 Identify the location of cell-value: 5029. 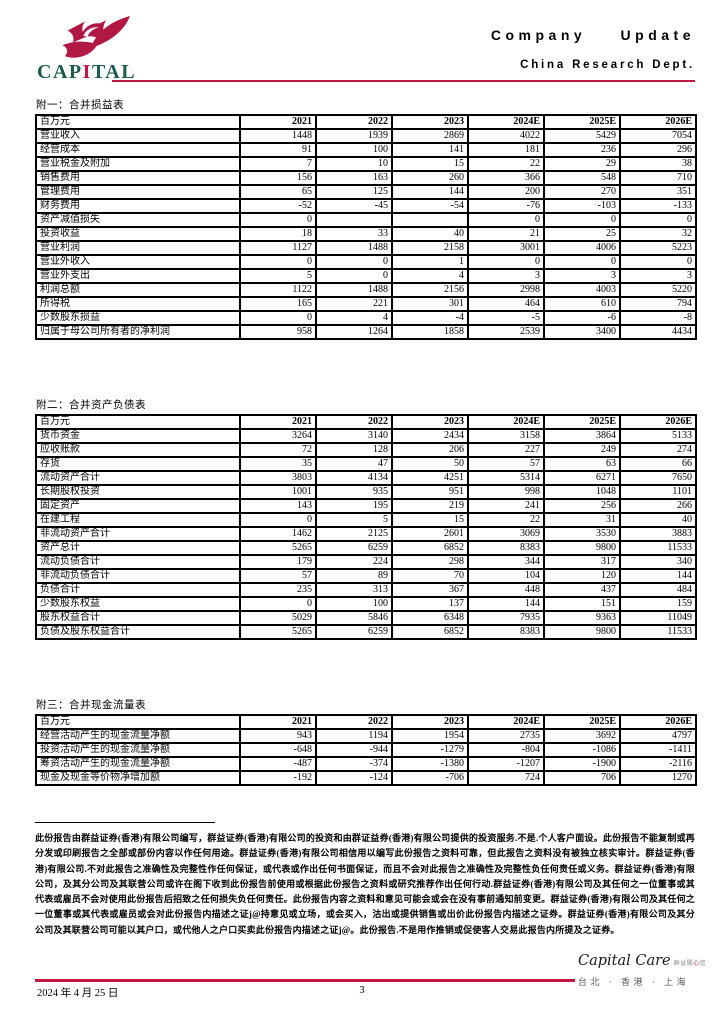
(278, 618).